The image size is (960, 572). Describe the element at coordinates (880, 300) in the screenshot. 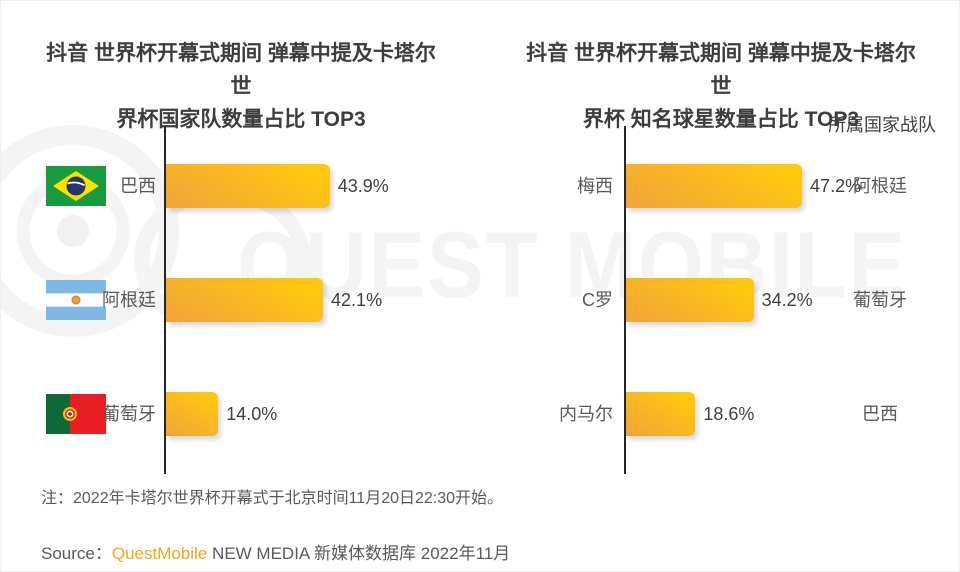

I see `country-label: 葡萄牙` at that location.